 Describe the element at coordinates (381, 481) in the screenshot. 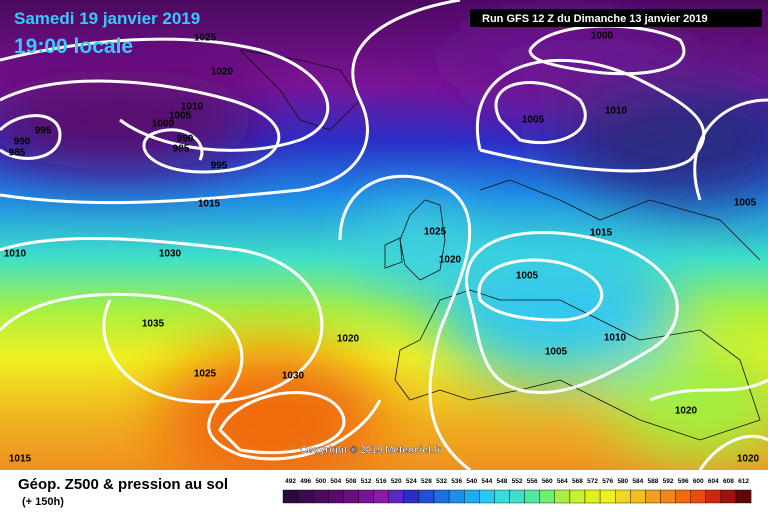

I see `scale-label: 516` at that location.